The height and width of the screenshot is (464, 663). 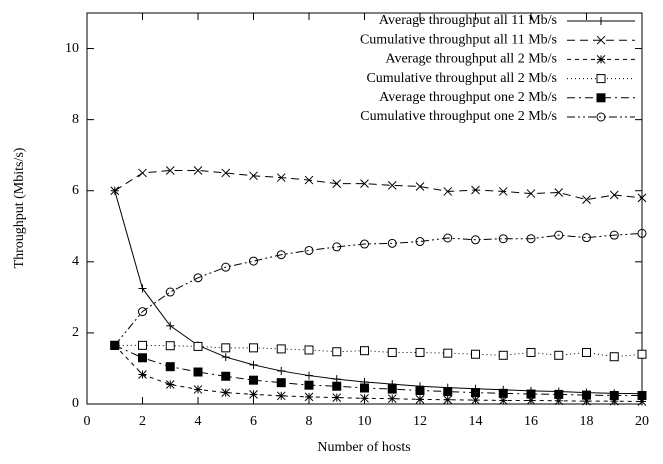 I want to click on series-line, so click(x=378, y=185).